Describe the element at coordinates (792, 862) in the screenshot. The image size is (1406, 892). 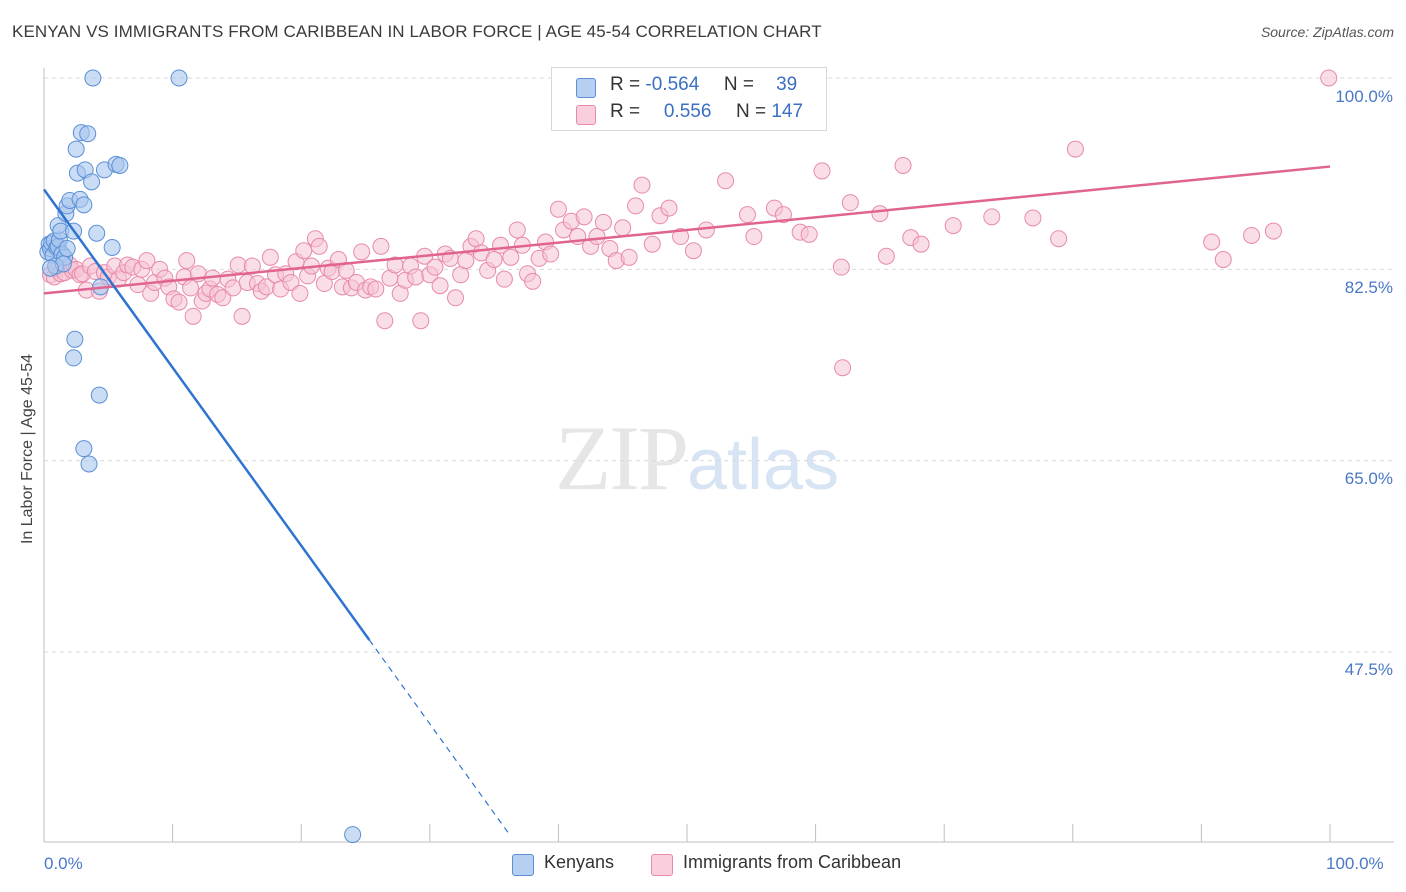
I see `legend-label: Immigrants from Caribbean` at that location.